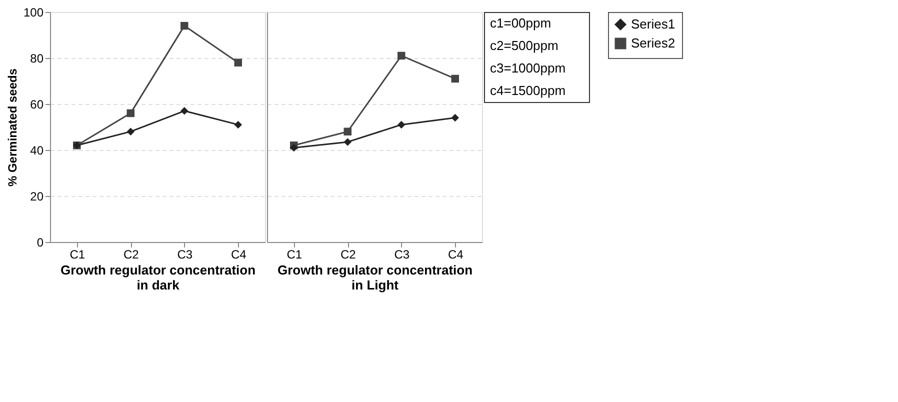 The width and height of the screenshot is (898, 402). I want to click on y-tick-label: 100, so click(33, 13).